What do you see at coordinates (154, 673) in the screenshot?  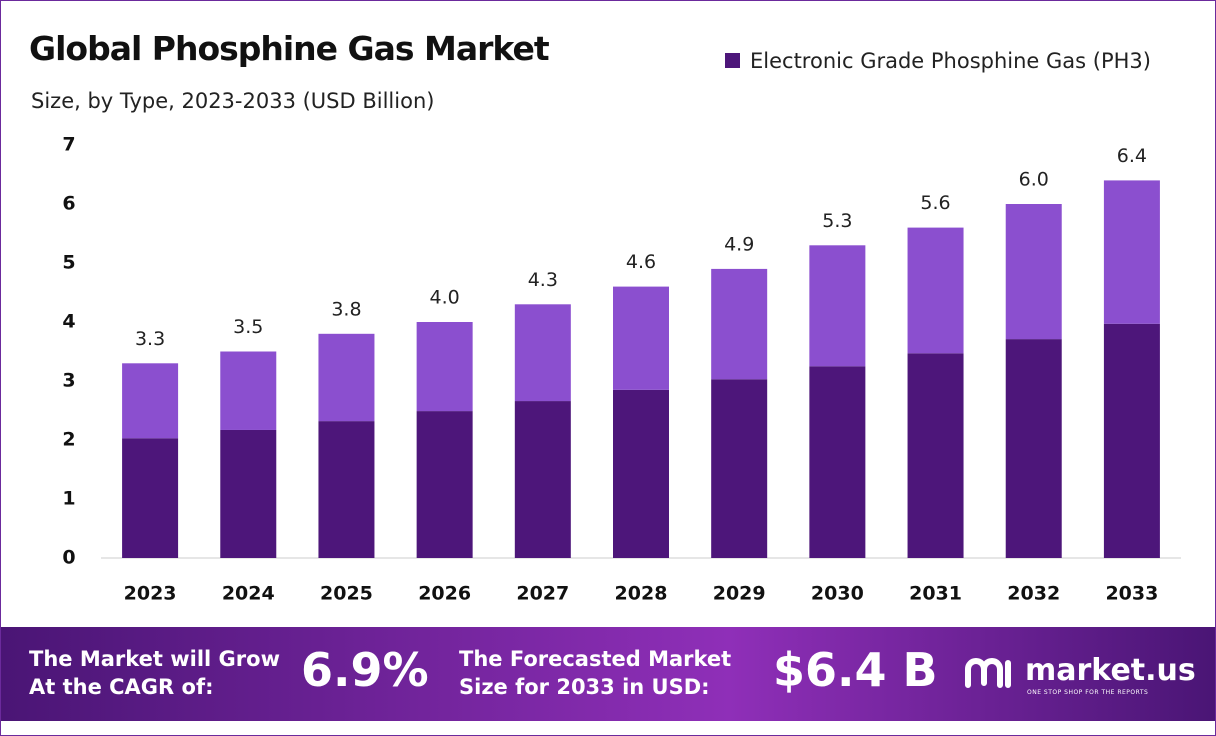 I see `cagr-label: The Market will Grow At the CAGR of:` at bounding box center [154, 673].